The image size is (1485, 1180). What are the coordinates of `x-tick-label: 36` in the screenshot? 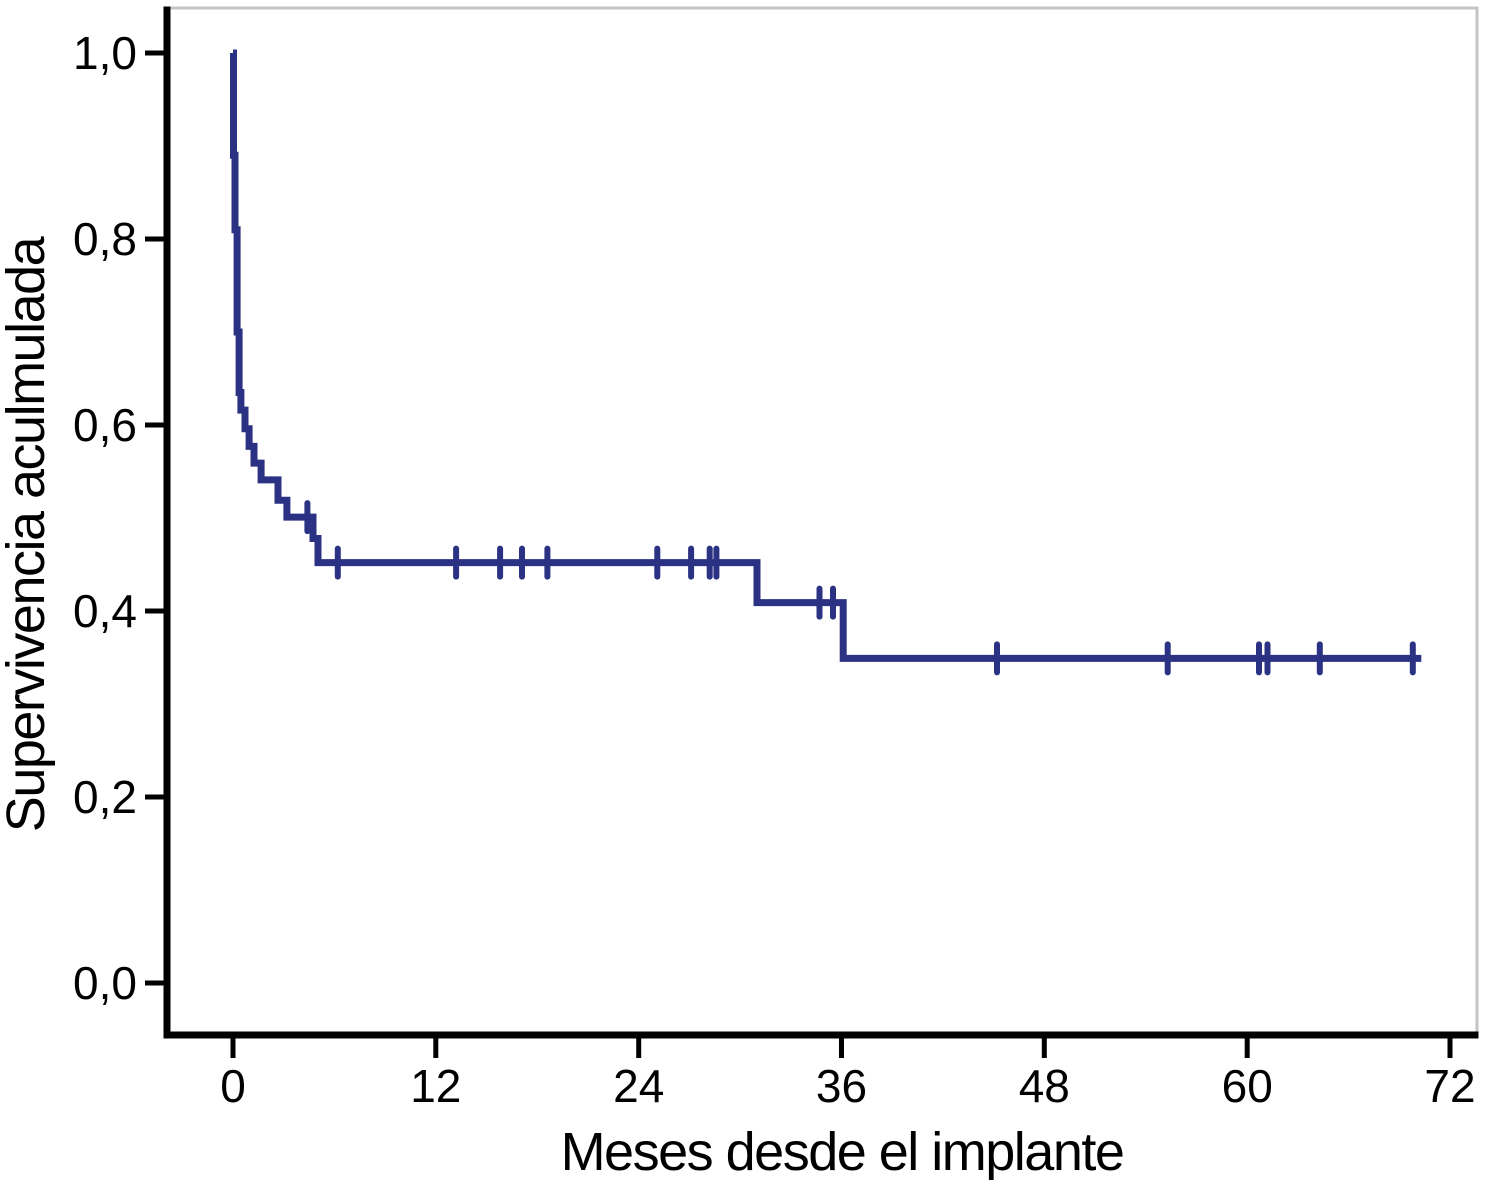 It's located at (841, 1086).